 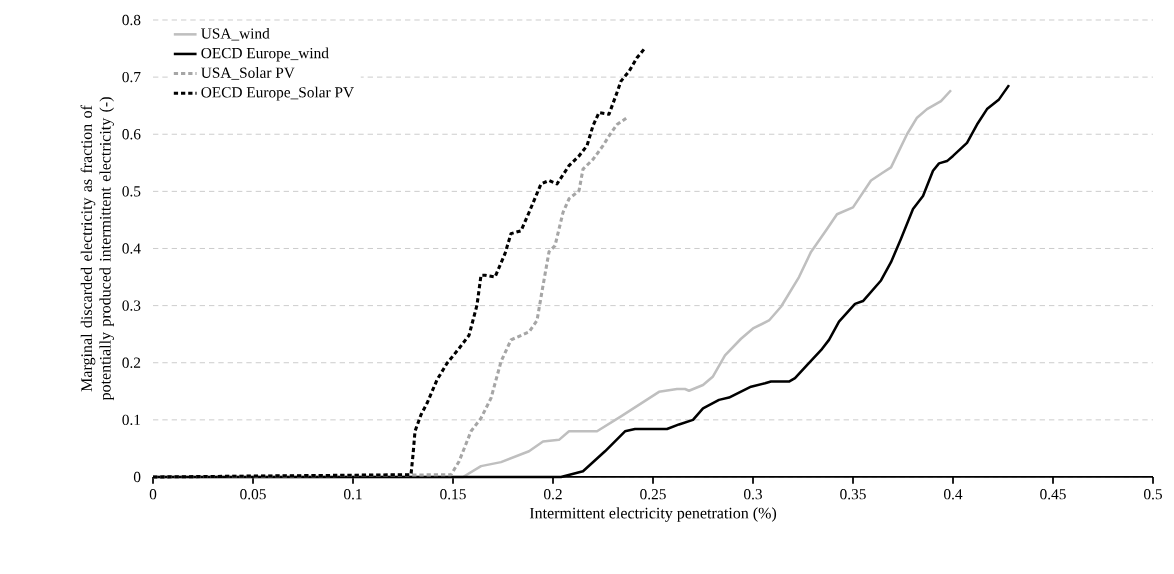 I want to click on x-tick-label: 0.1, so click(x=353, y=494).